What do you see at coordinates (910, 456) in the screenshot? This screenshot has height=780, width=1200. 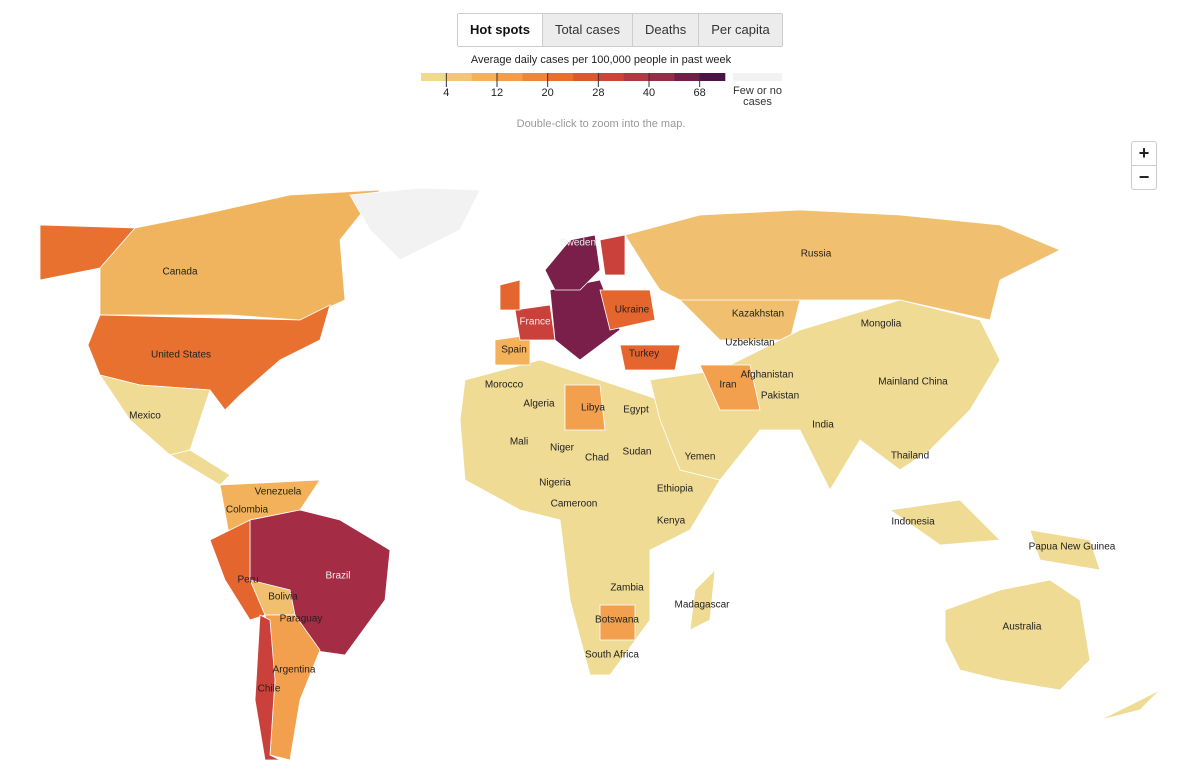 I see `country-label: Thailand` at bounding box center [910, 456].